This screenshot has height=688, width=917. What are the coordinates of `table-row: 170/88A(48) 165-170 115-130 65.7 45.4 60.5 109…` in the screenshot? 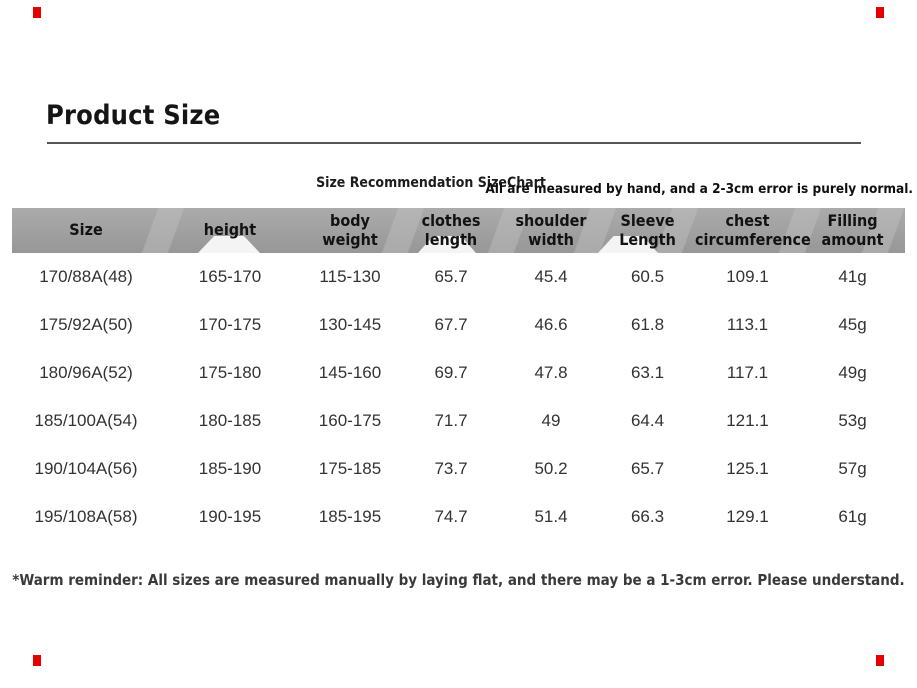 It's located at (458, 277).